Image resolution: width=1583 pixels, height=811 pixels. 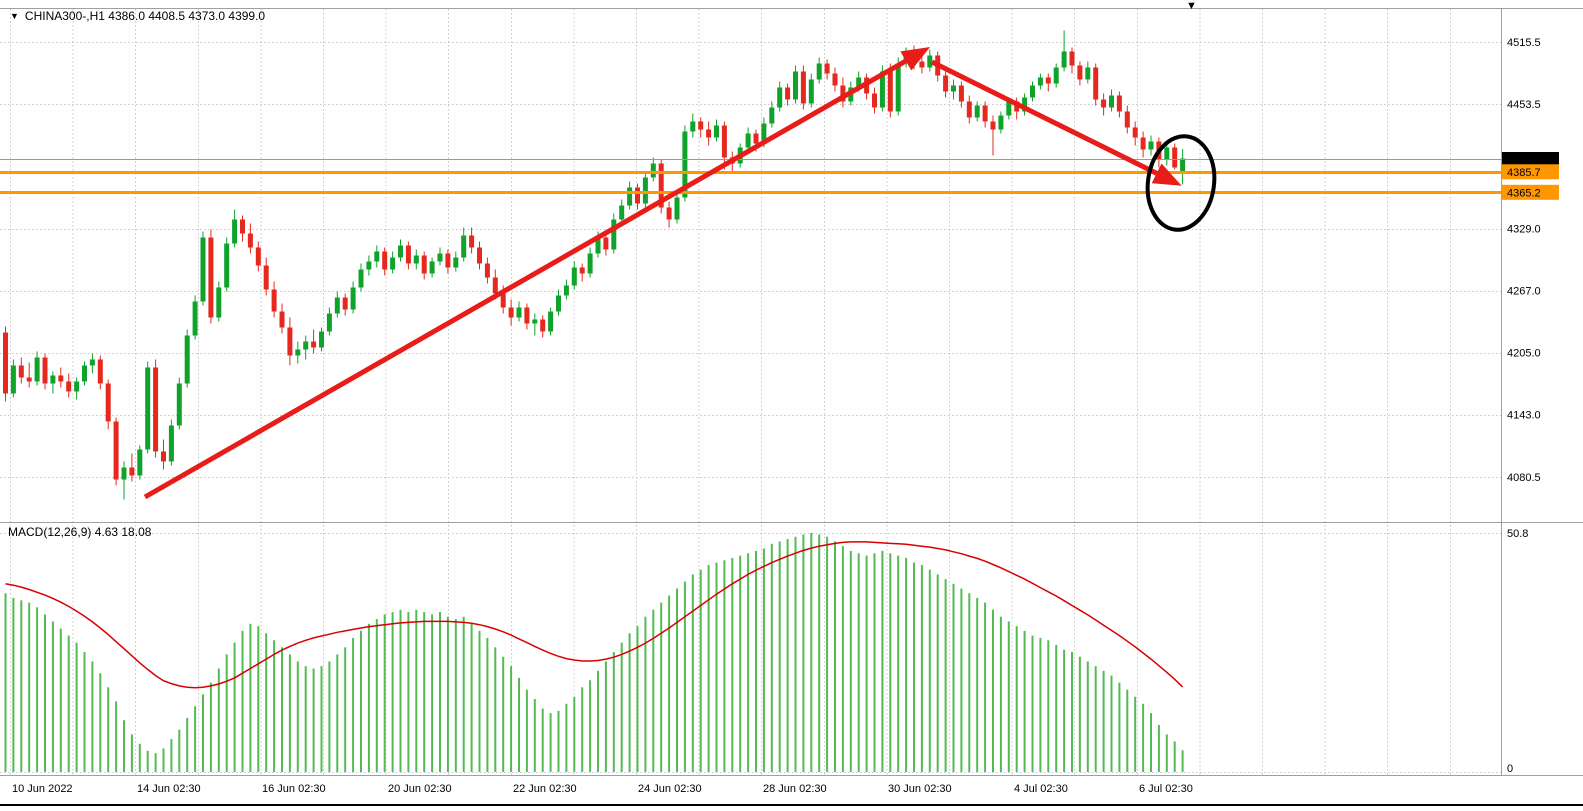 I want to click on time-axis-label: 10 Jun 2022, so click(x=42, y=789).